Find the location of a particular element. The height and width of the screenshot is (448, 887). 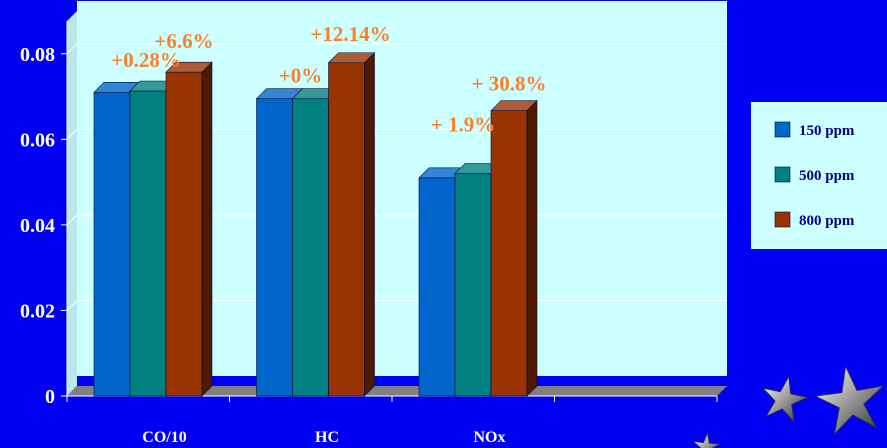

plot-side-wall is located at coordinates (72, 203).